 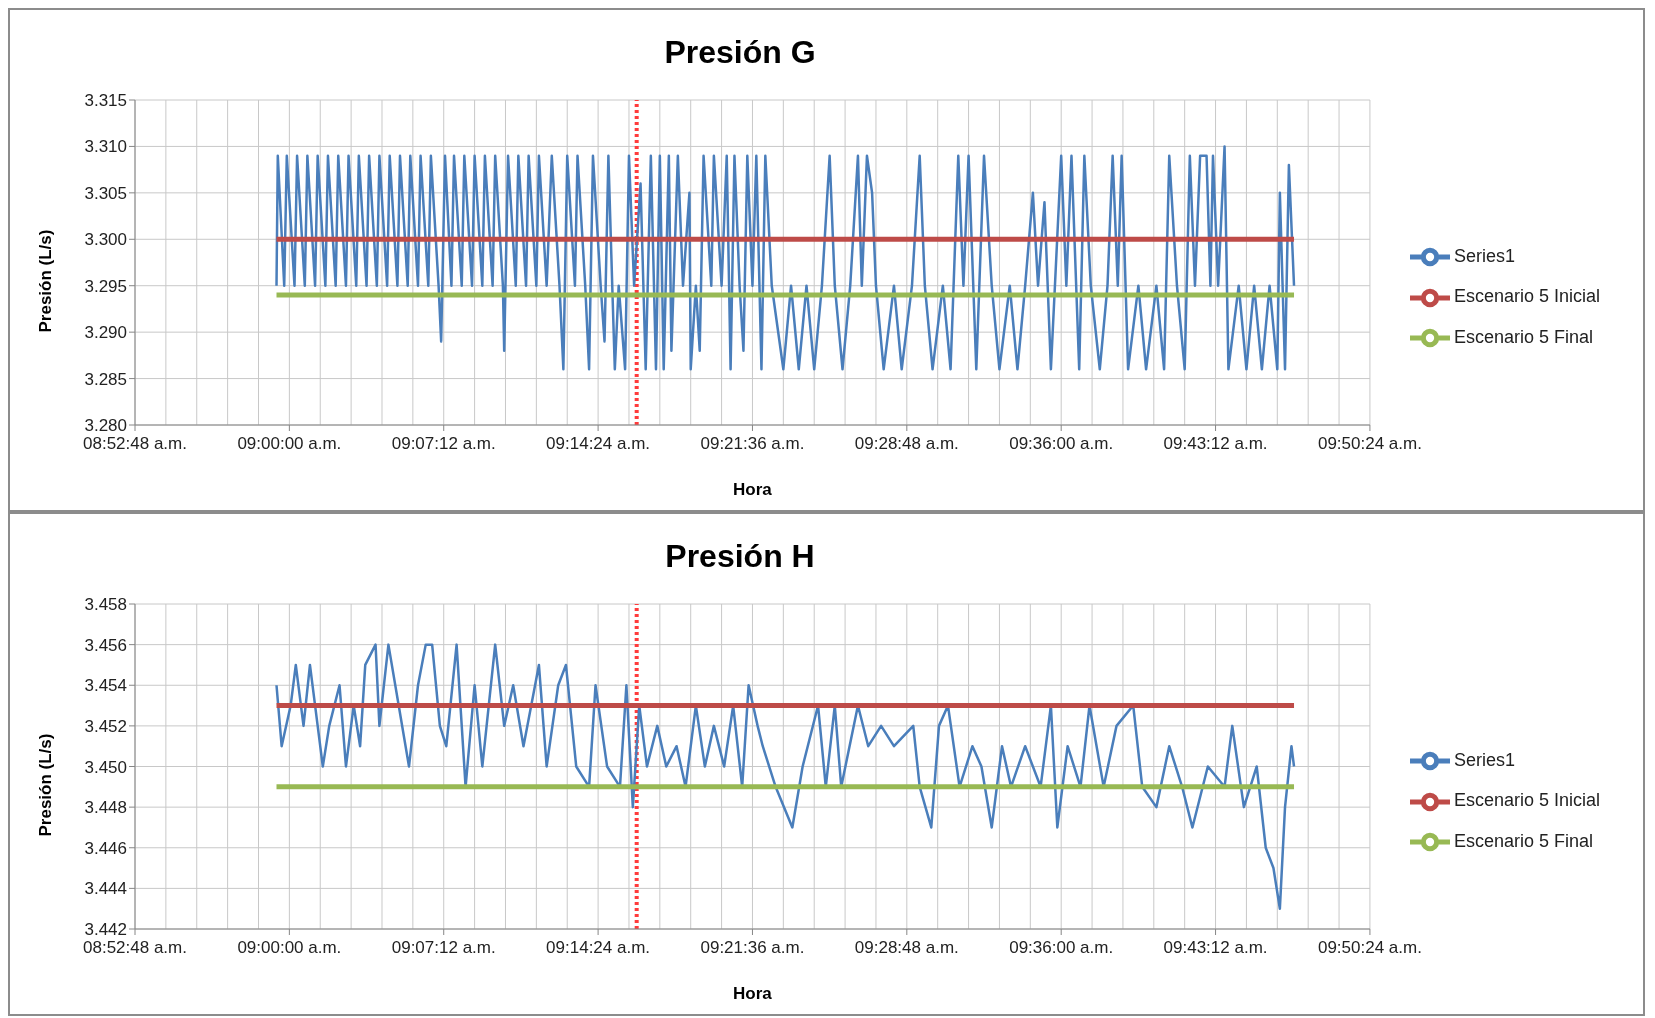 I want to click on y-tick-label: 3.450, so click(x=105, y=767).